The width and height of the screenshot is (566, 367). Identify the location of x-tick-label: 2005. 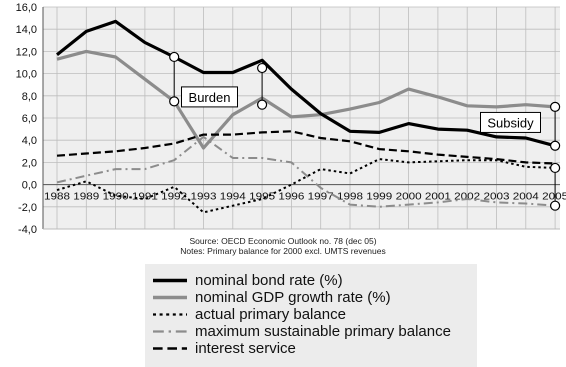
(554, 197).